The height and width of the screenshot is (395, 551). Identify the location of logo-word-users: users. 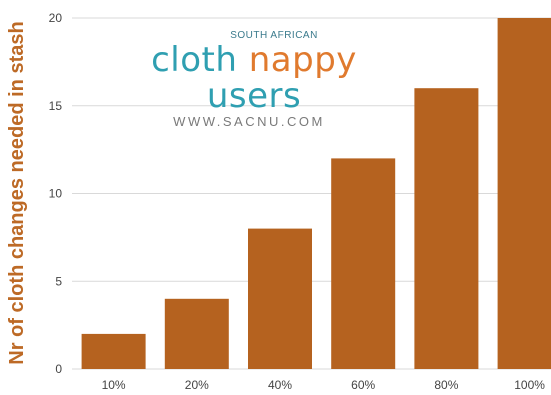
(254, 96).